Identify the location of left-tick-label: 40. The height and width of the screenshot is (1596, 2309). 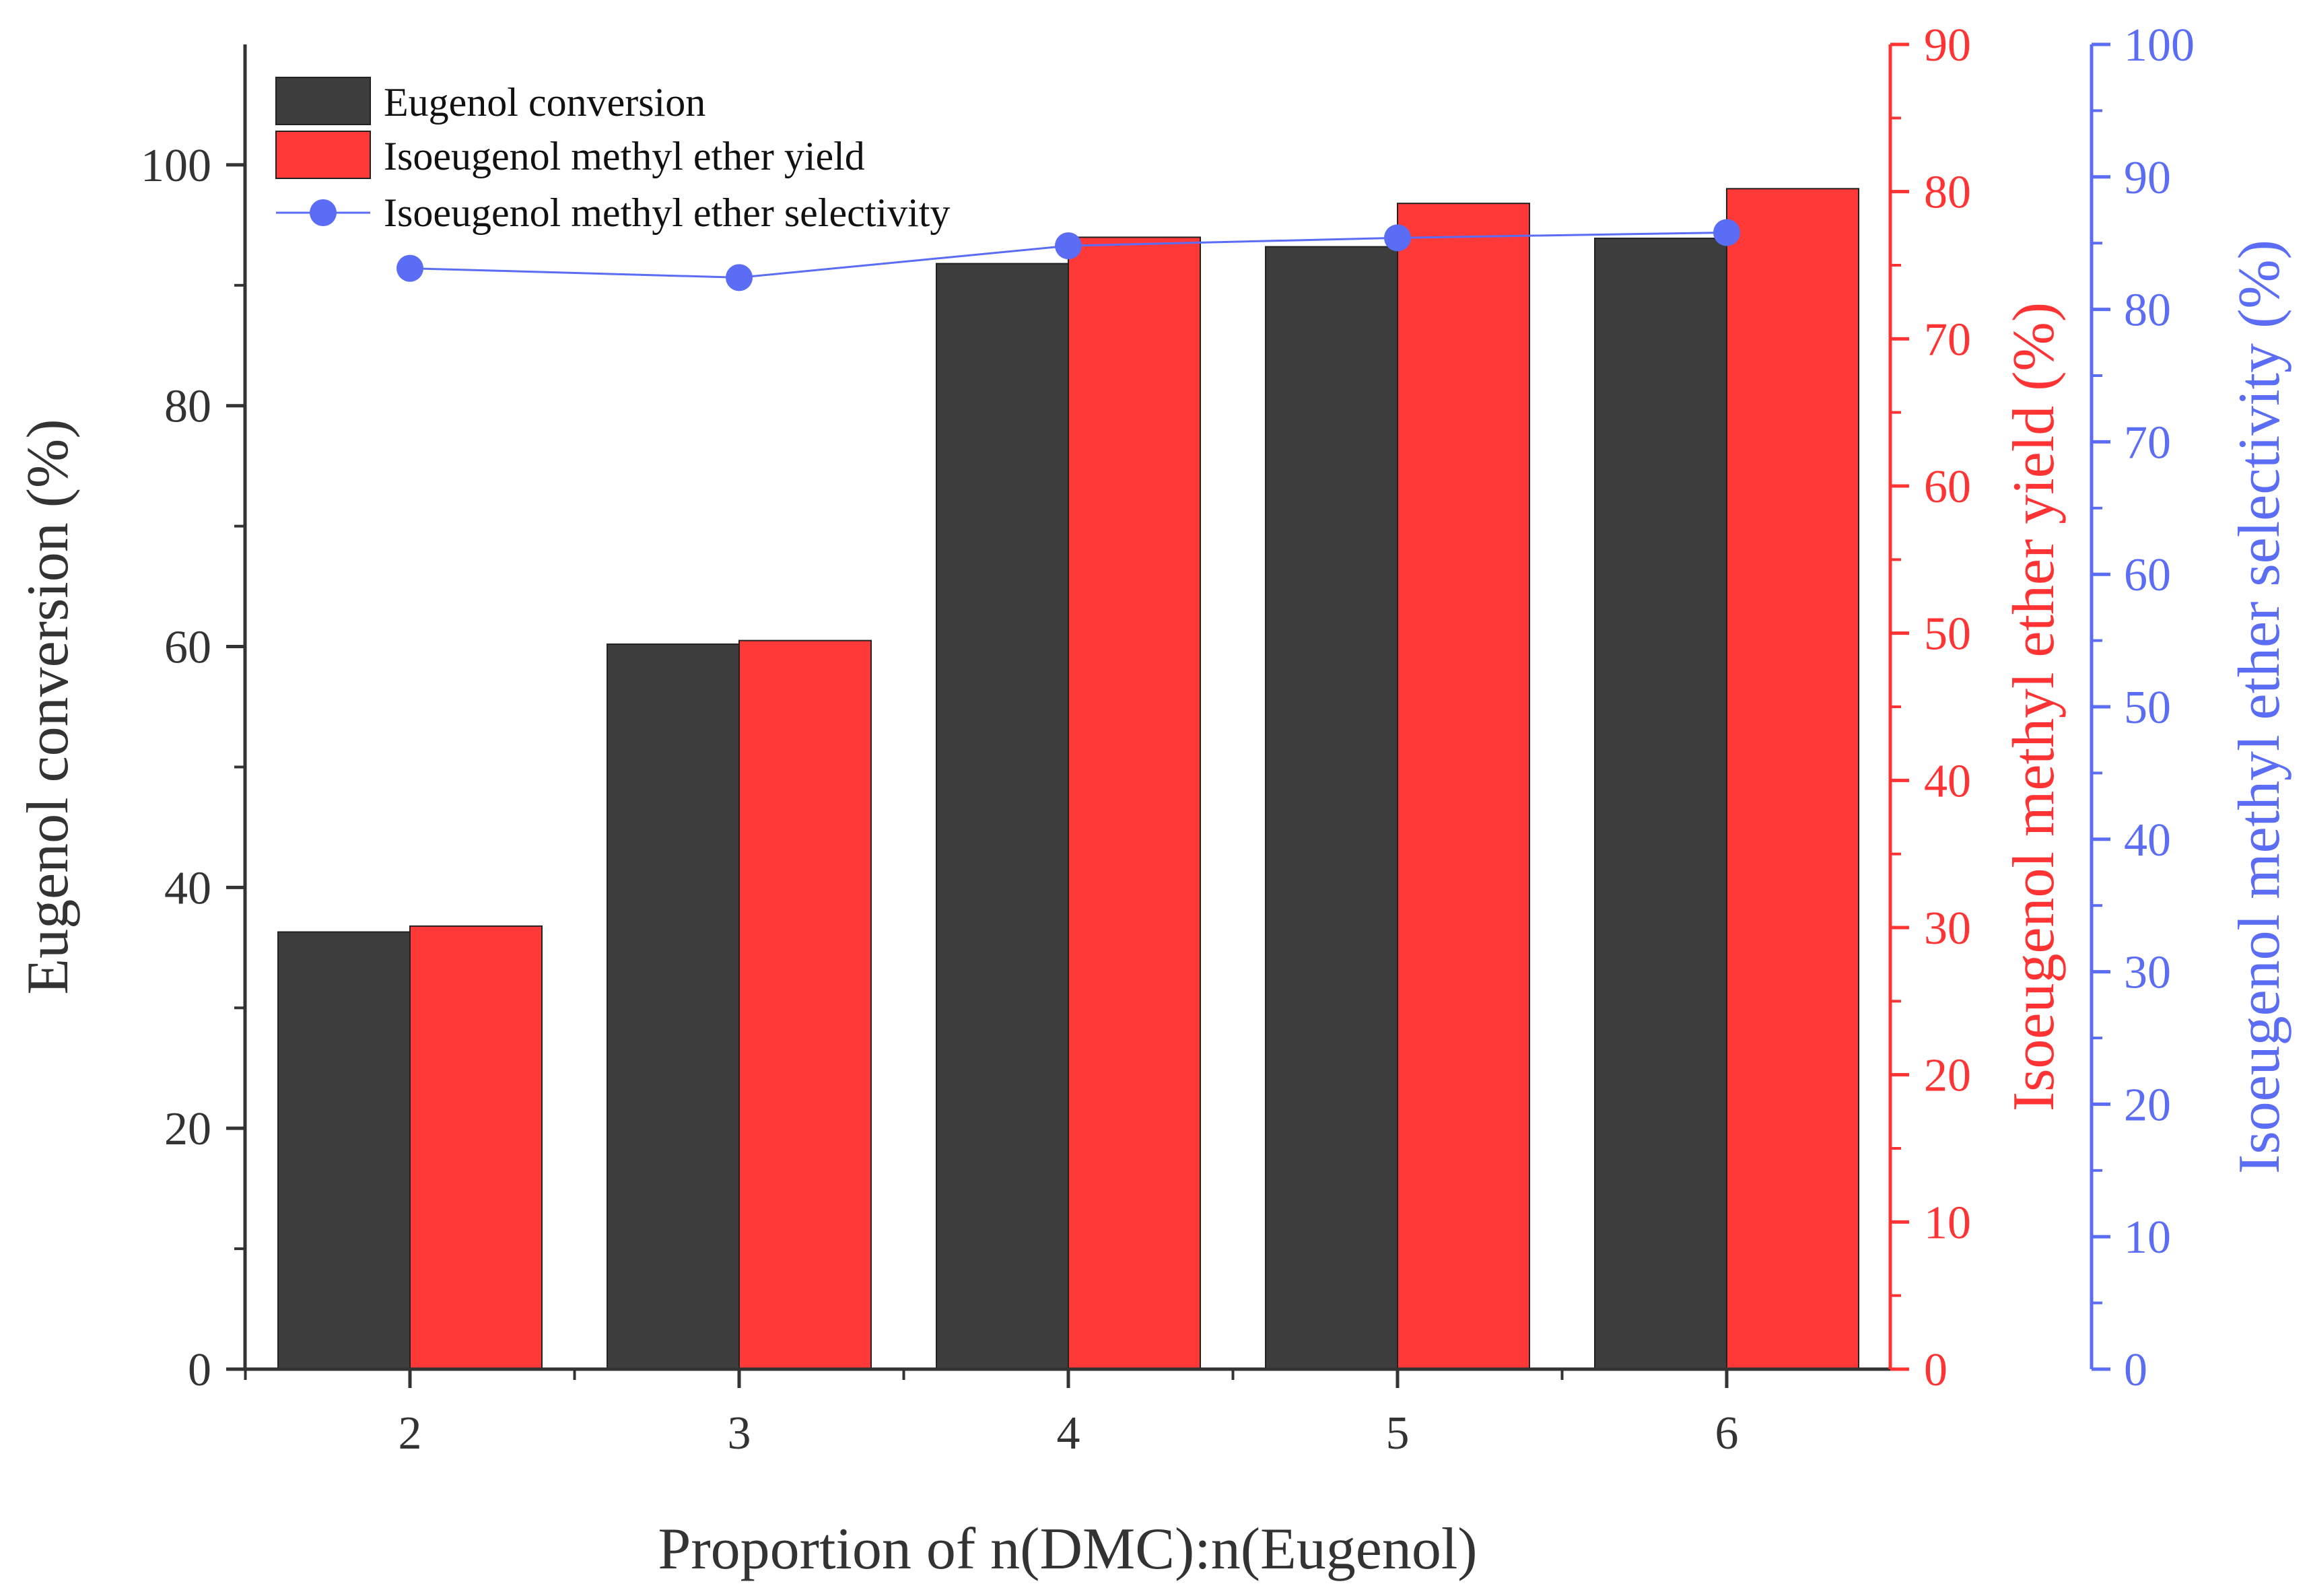
(188, 888).